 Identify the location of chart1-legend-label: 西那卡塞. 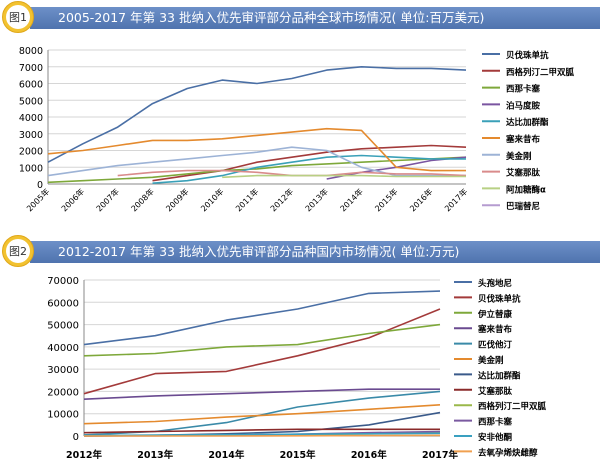
(495, 422).